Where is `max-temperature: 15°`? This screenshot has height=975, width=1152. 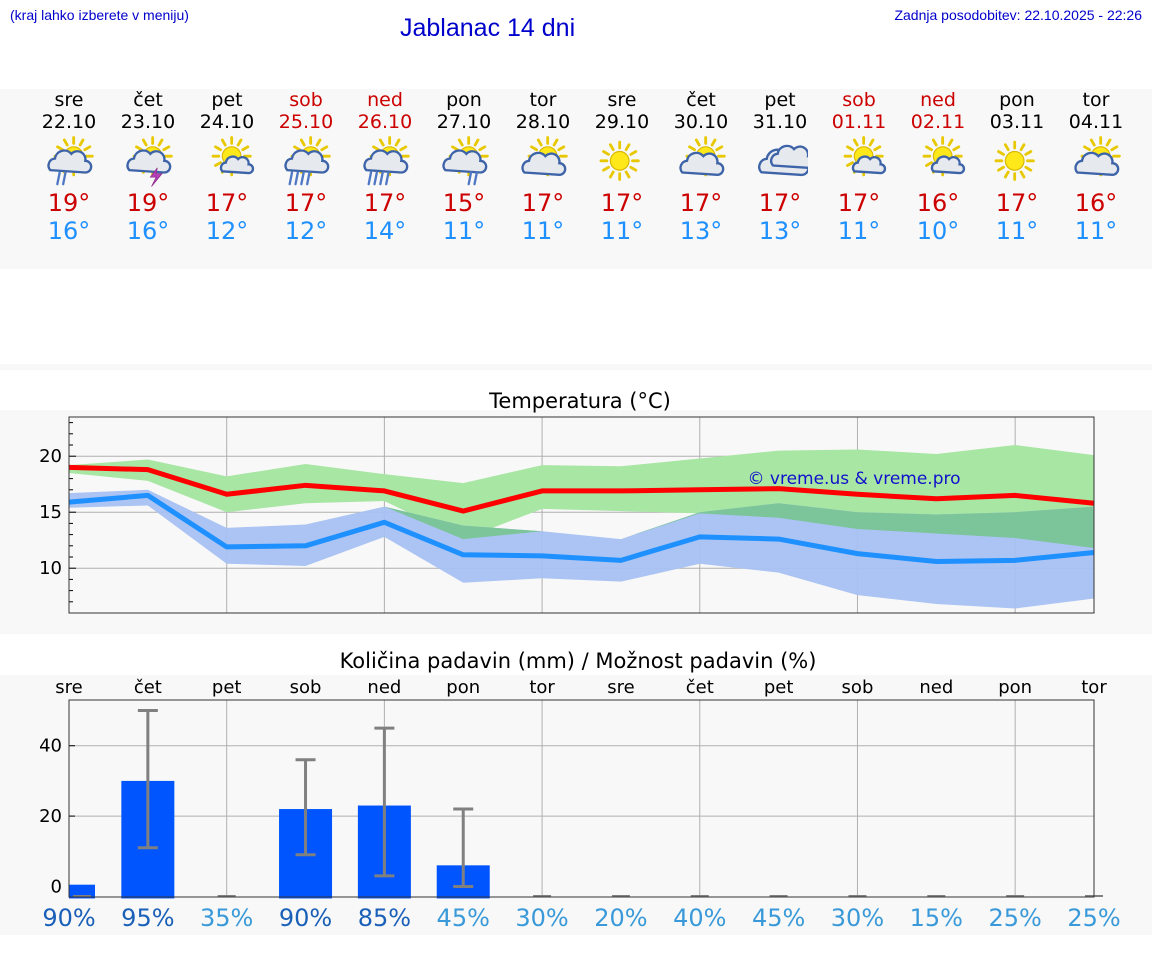 max-temperature: 15° is located at coordinates (464, 203).